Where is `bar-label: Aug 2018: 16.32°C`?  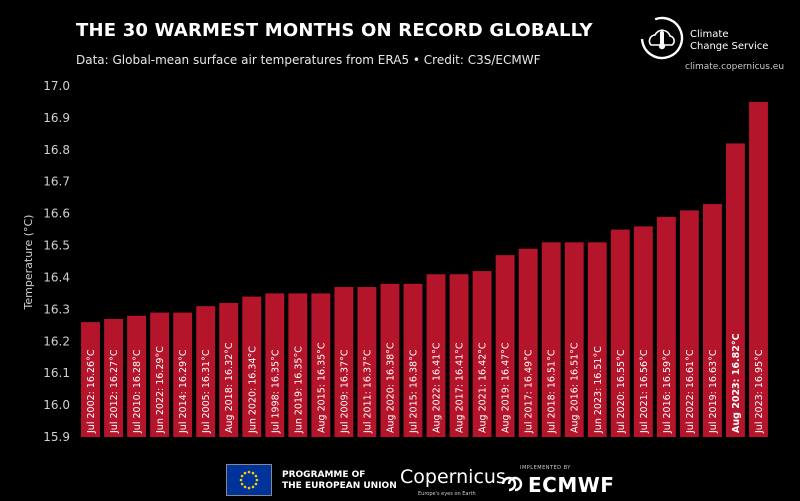 bar-label: Aug 2018: 16.32°C is located at coordinates (229, 387).